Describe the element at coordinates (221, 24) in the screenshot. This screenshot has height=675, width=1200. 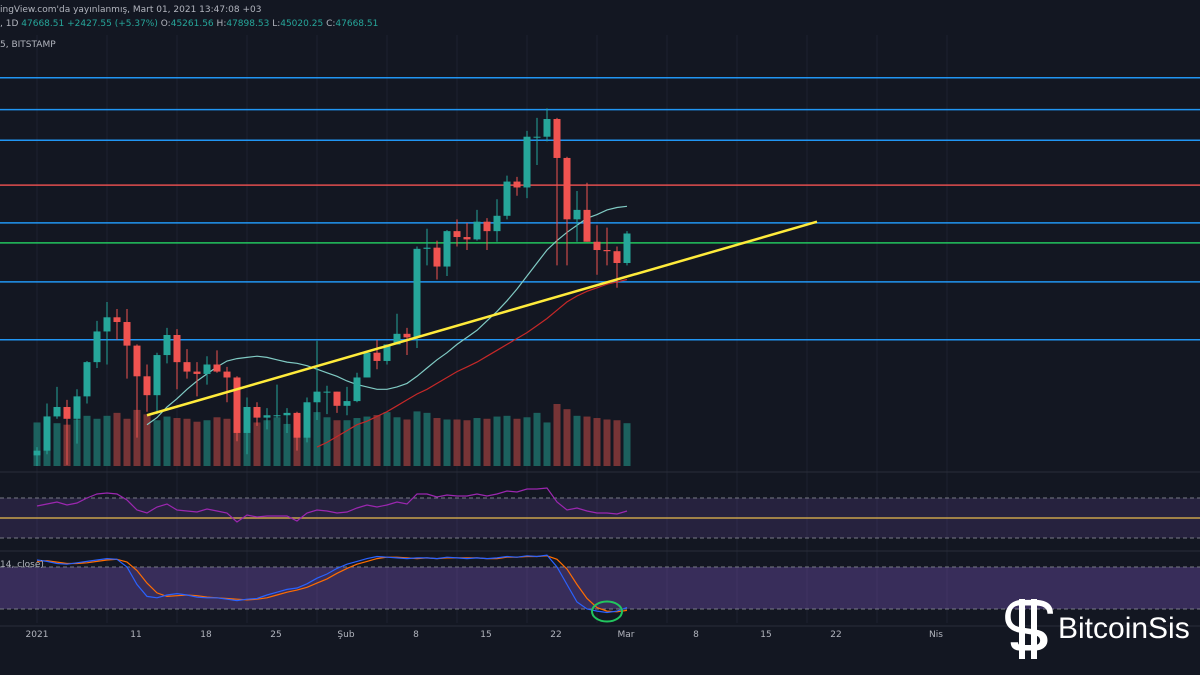
I see `header-high-label: H:` at that location.